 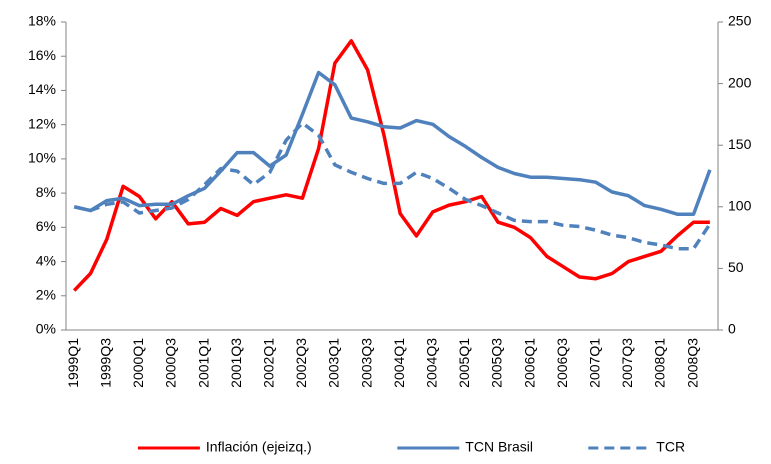 What do you see at coordinates (431, 363) in the screenshot?
I see `x-tick-label: 2004Q3` at bounding box center [431, 363].